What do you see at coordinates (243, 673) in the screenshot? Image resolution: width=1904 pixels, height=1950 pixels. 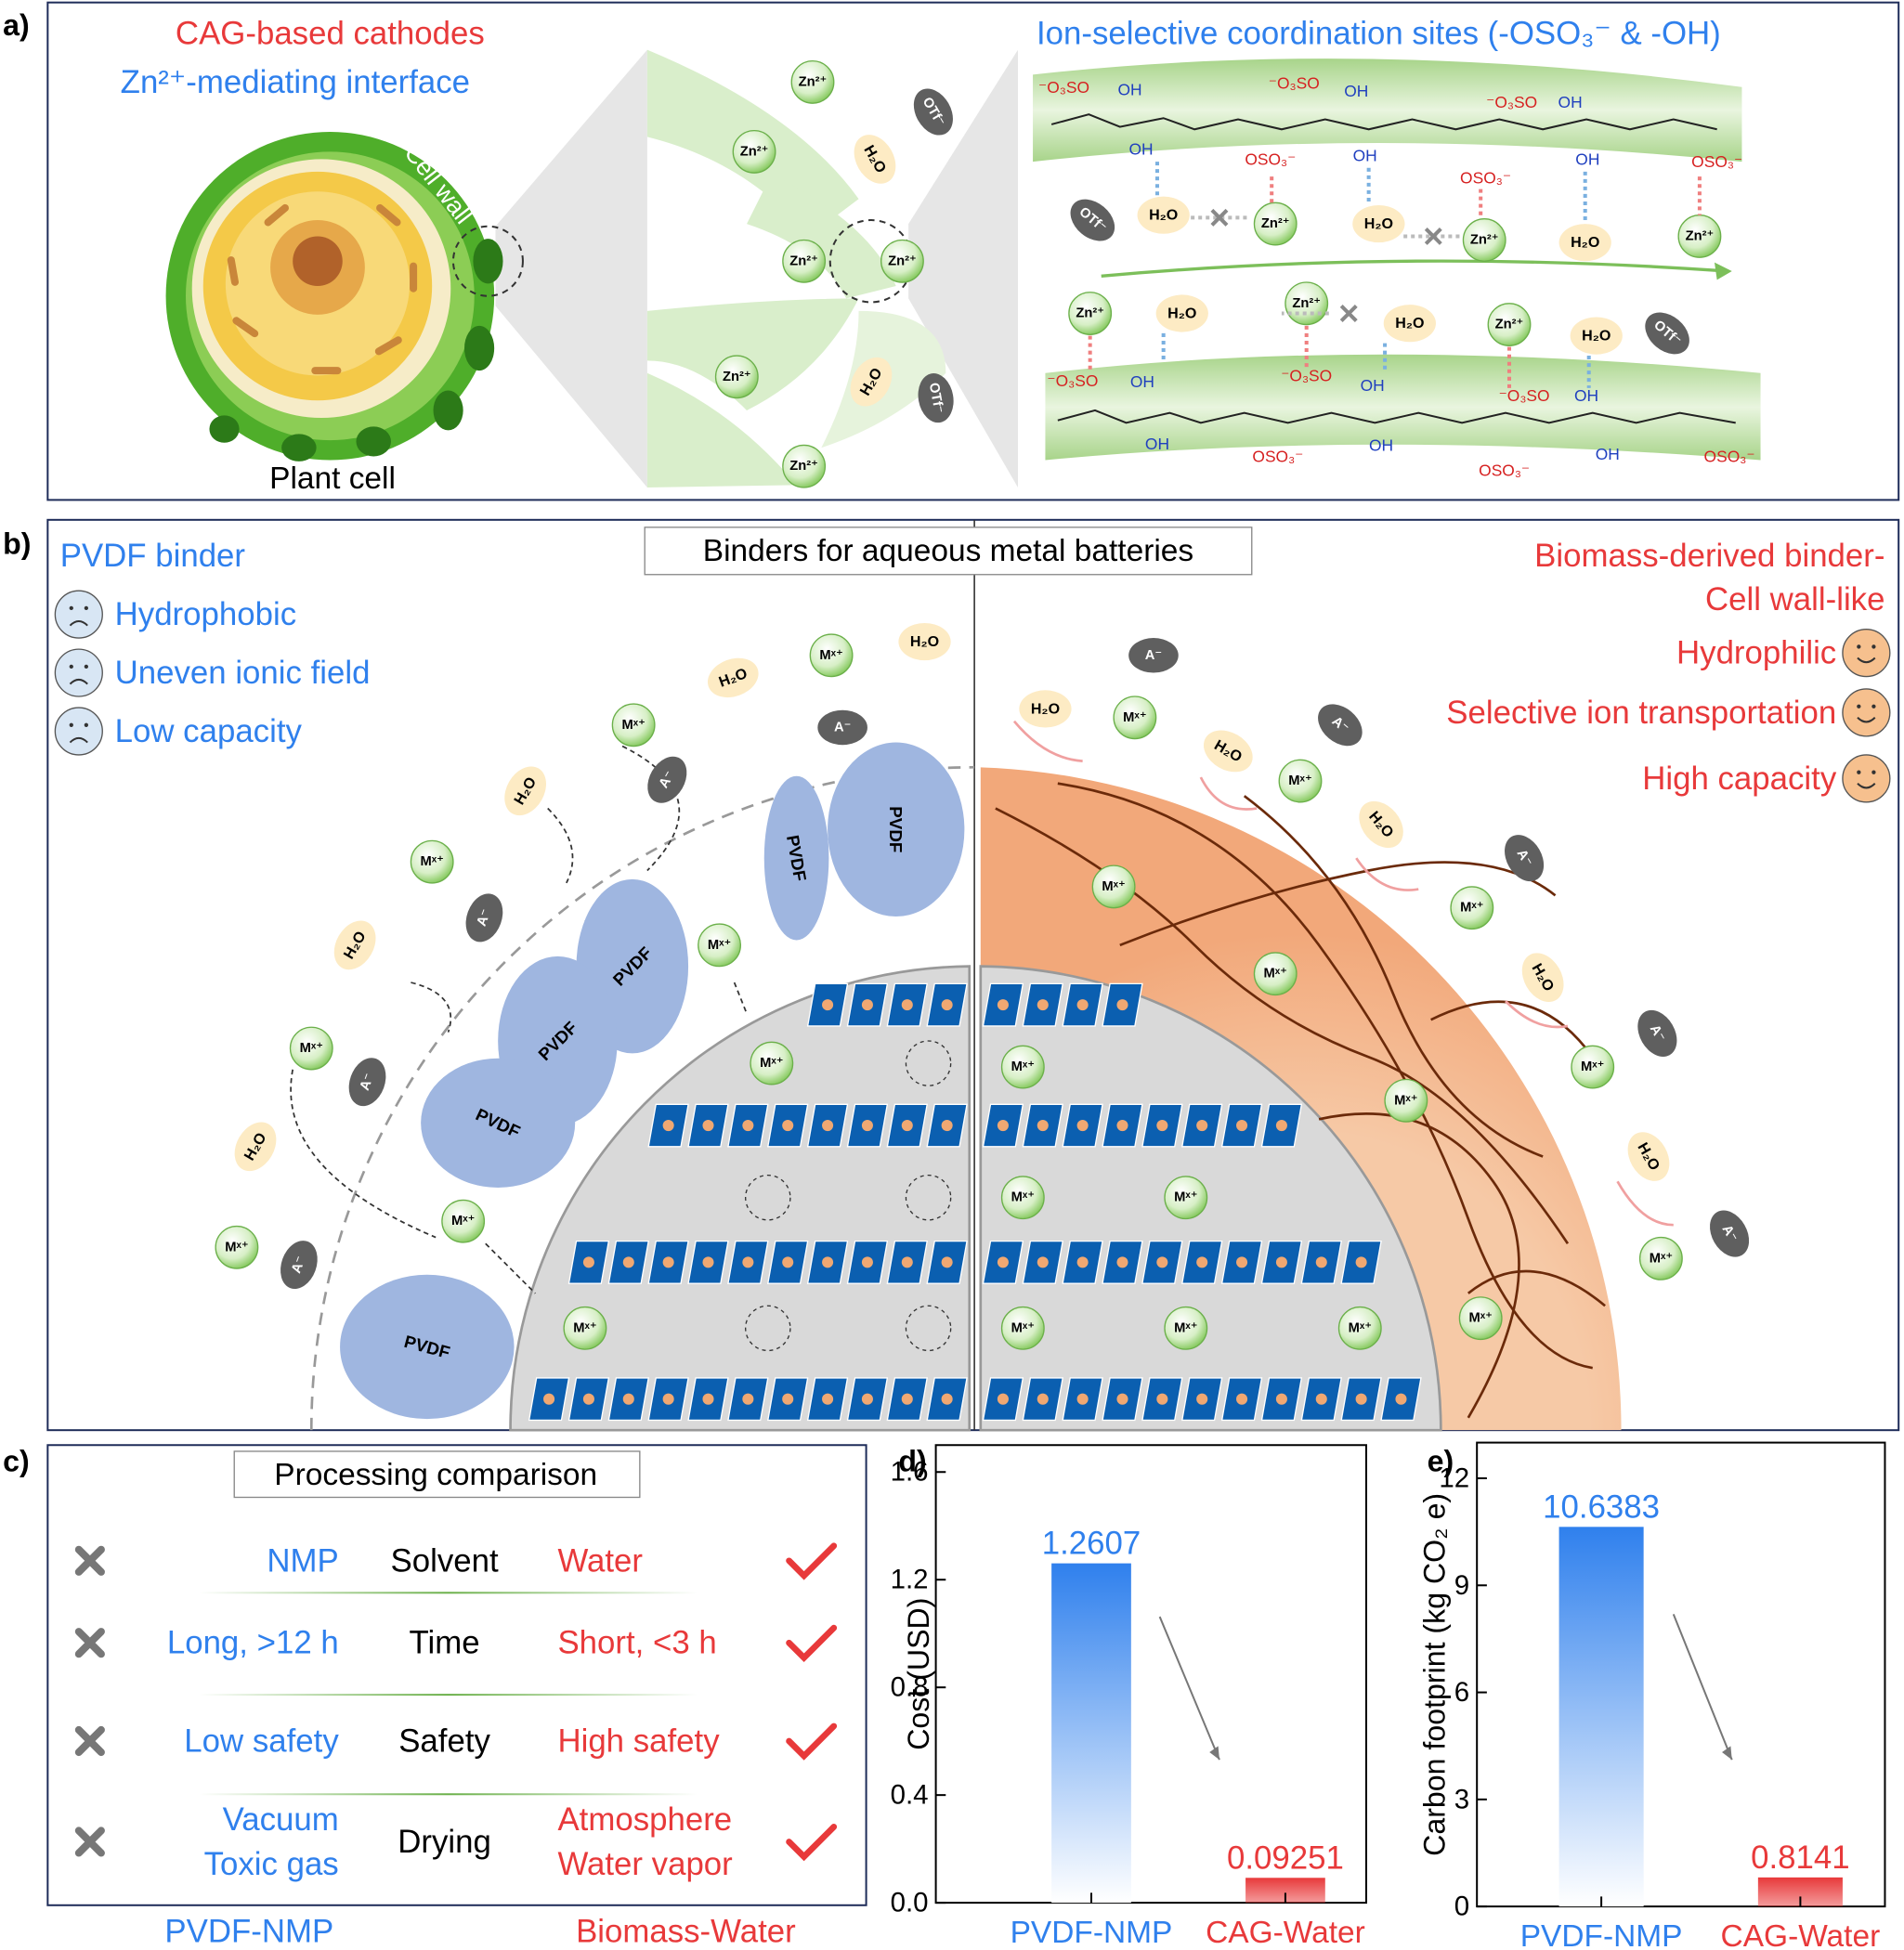 I see `feature: Uneven ionic field` at bounding box center [243, 673].